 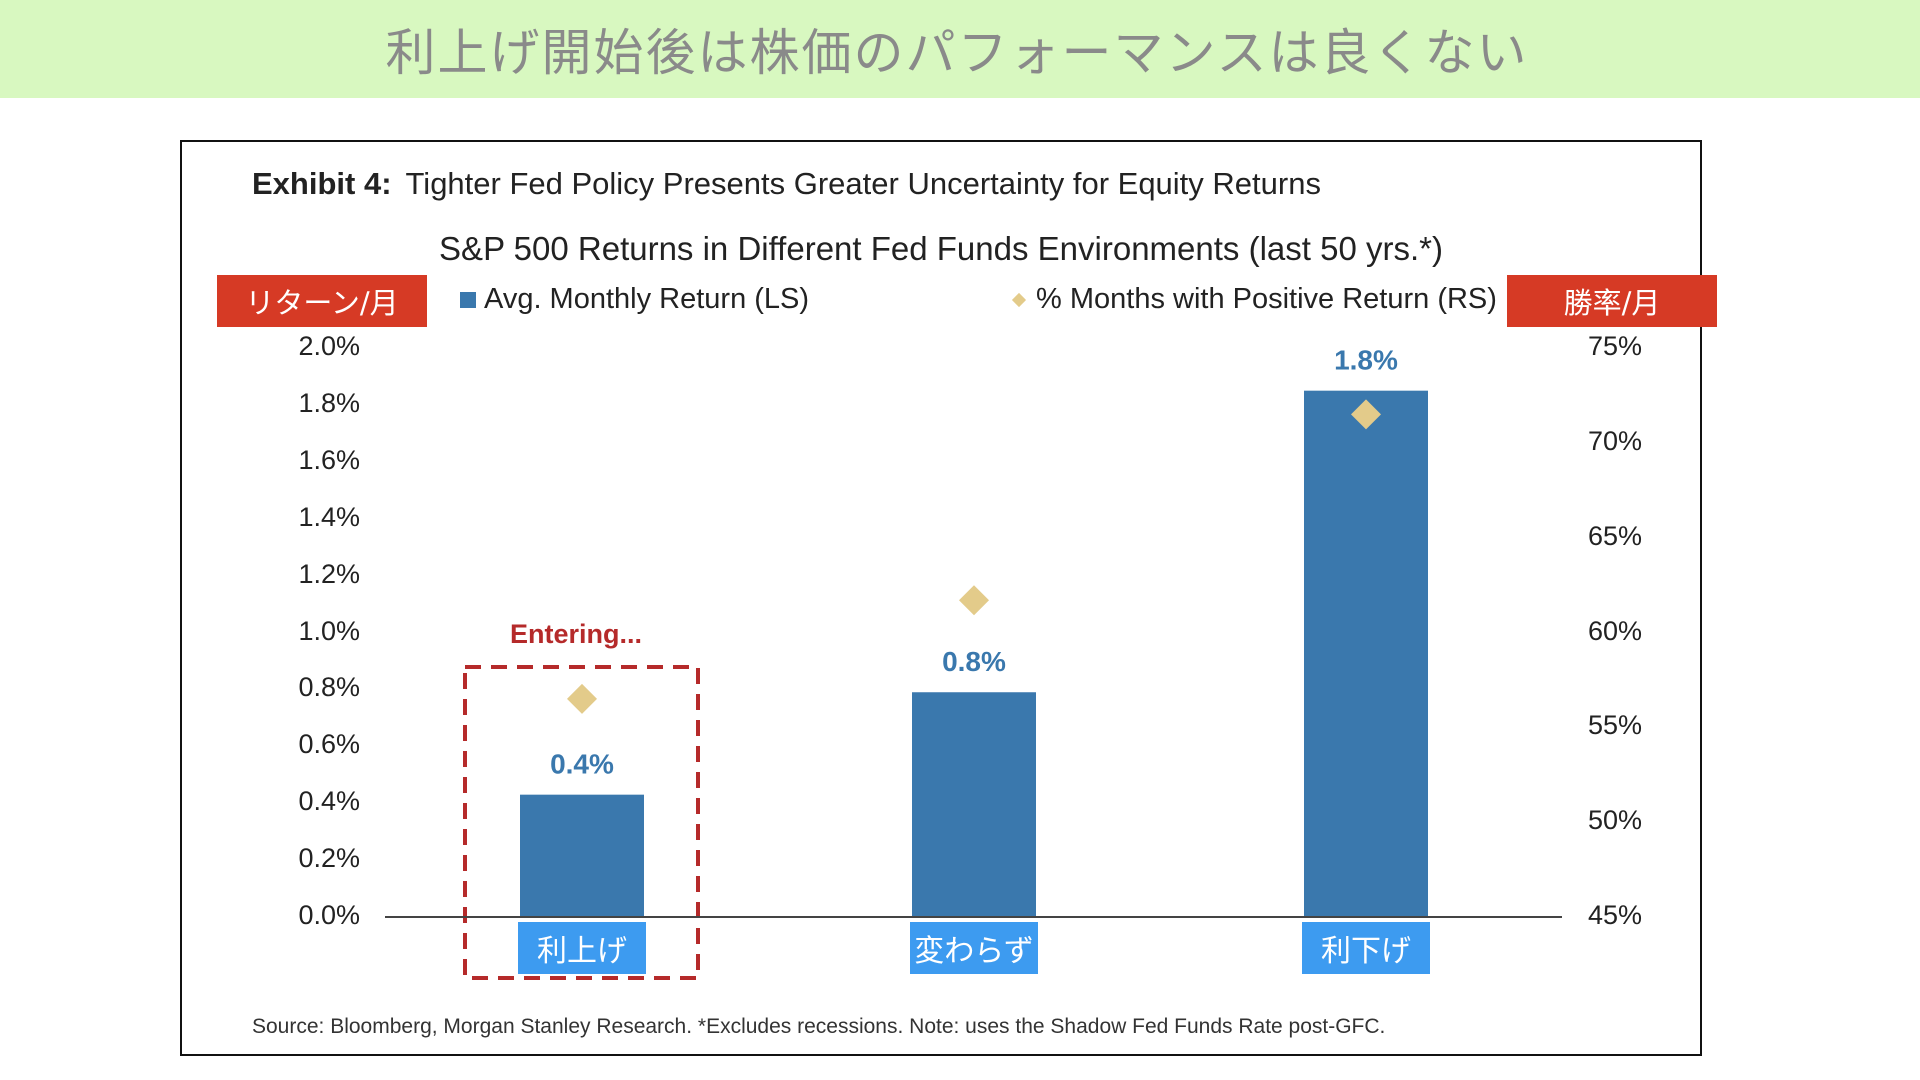 What do you see at coordinates (1615, 725) in the screenshot?
I see `right-tick-label: 55%` at bounding box center [1615, 725].